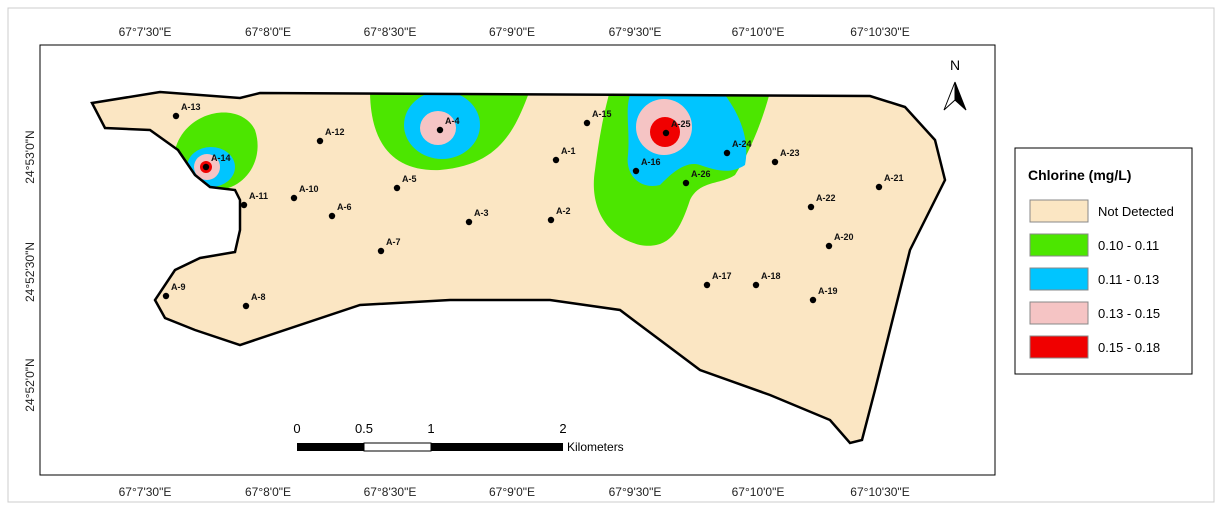 Image resolution: width=1222 pixels, height=515 pixels. Describe the element at coordinates (1129, 313) in the screenshot. I see `legend-label: 0.13 - 0.15` at that location.